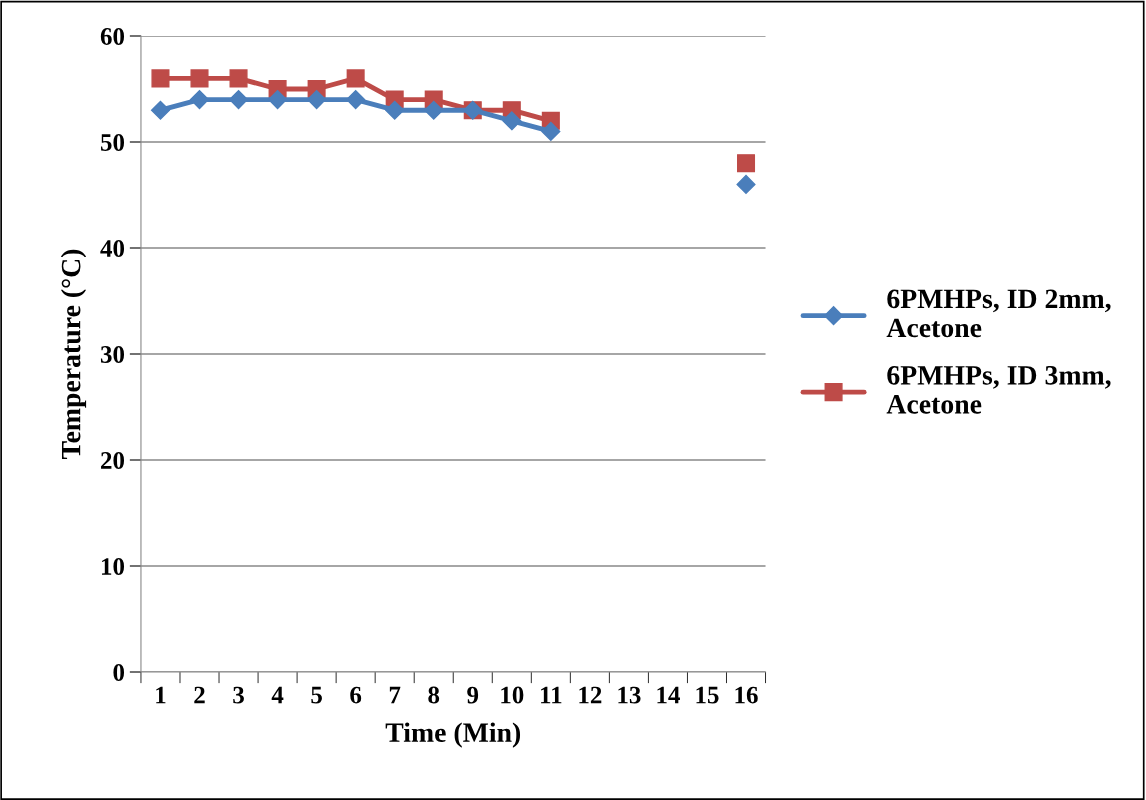 The height and width of the screenshot is (800, 1146). Describe the element at coordinates (998, 389) in the screenshot. I see `legend-label: 6PMHPs, ID 3mm, Acetone` at that location.